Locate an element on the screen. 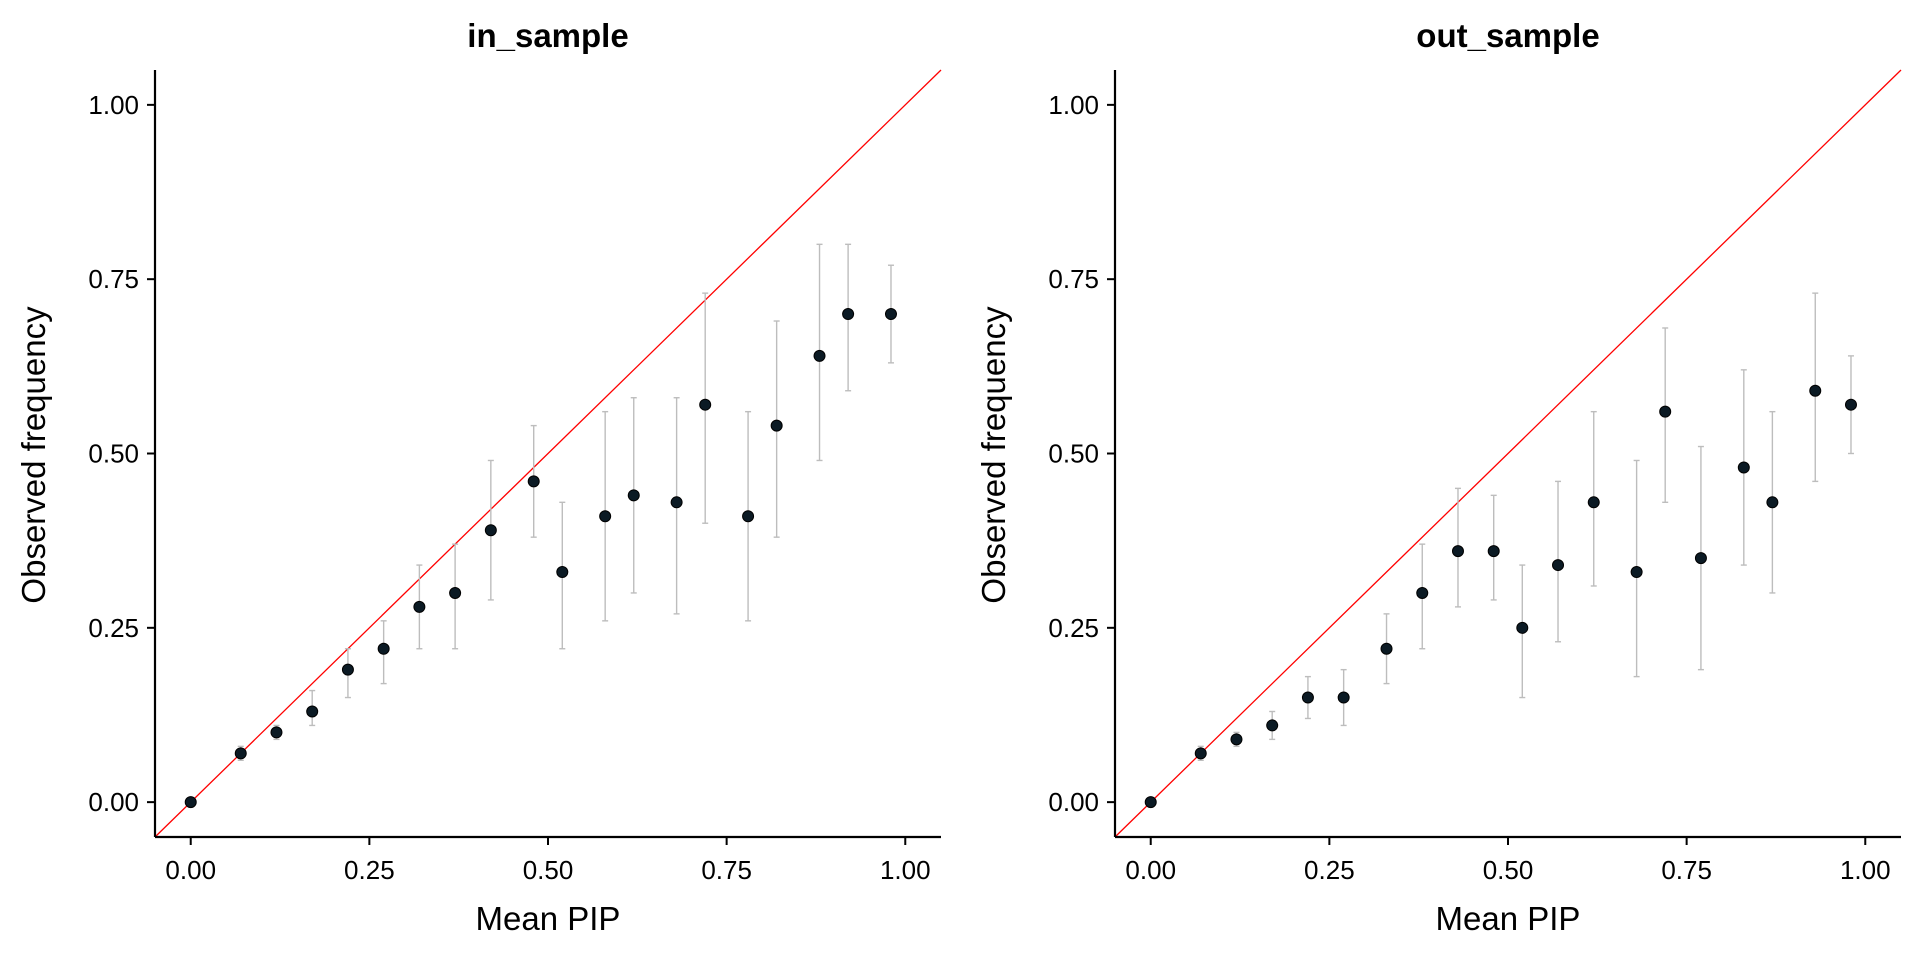 The image size is (1920, 960). panel-title-in-sample: in_sample is located at coordinates (547, 35).